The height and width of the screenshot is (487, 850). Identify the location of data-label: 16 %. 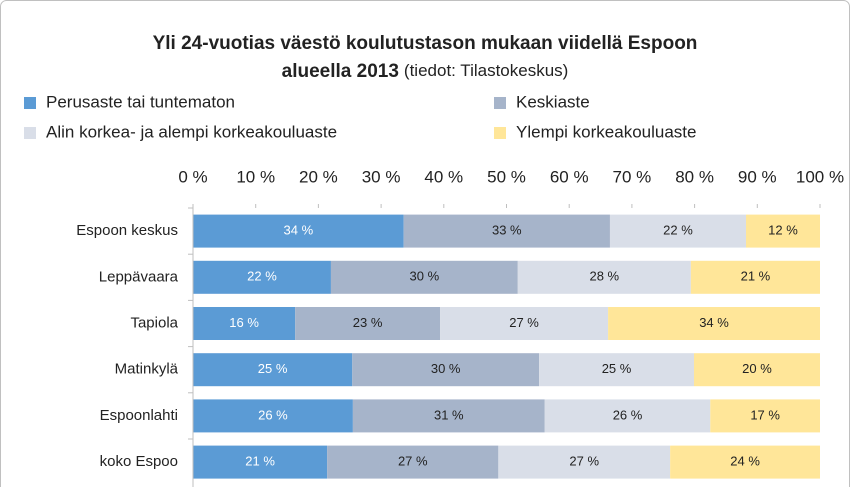
(244, 322).